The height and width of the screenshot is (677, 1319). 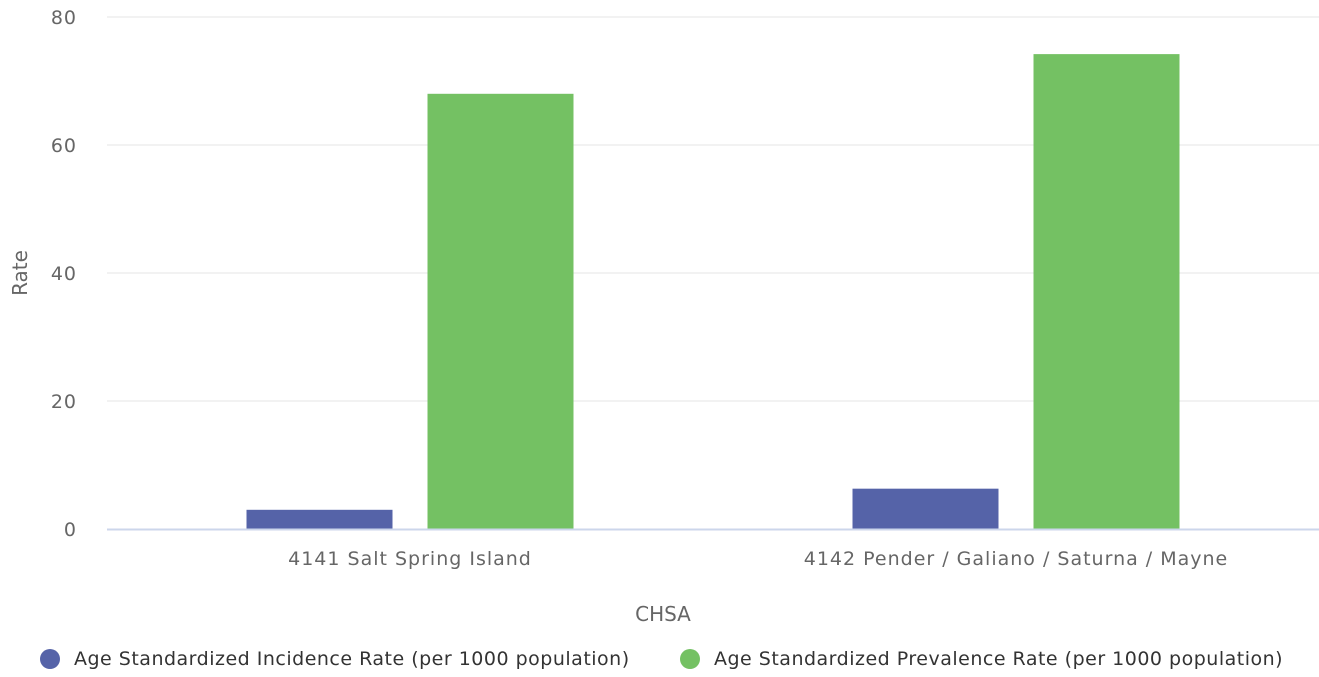 I want to click on legend-swatch-incidence, so click(x=50, y=659).